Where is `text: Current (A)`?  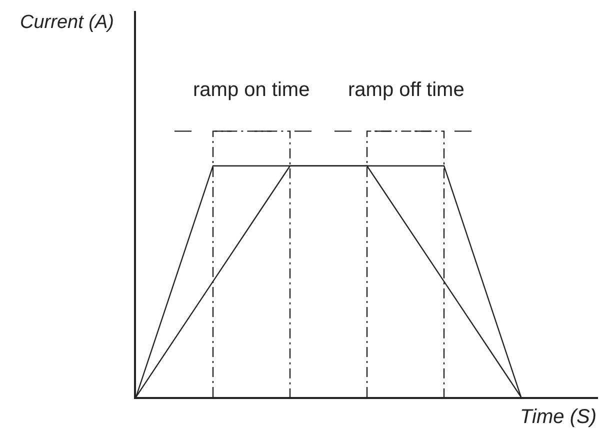 text: Current (A) is located at coordinates (67, 22).